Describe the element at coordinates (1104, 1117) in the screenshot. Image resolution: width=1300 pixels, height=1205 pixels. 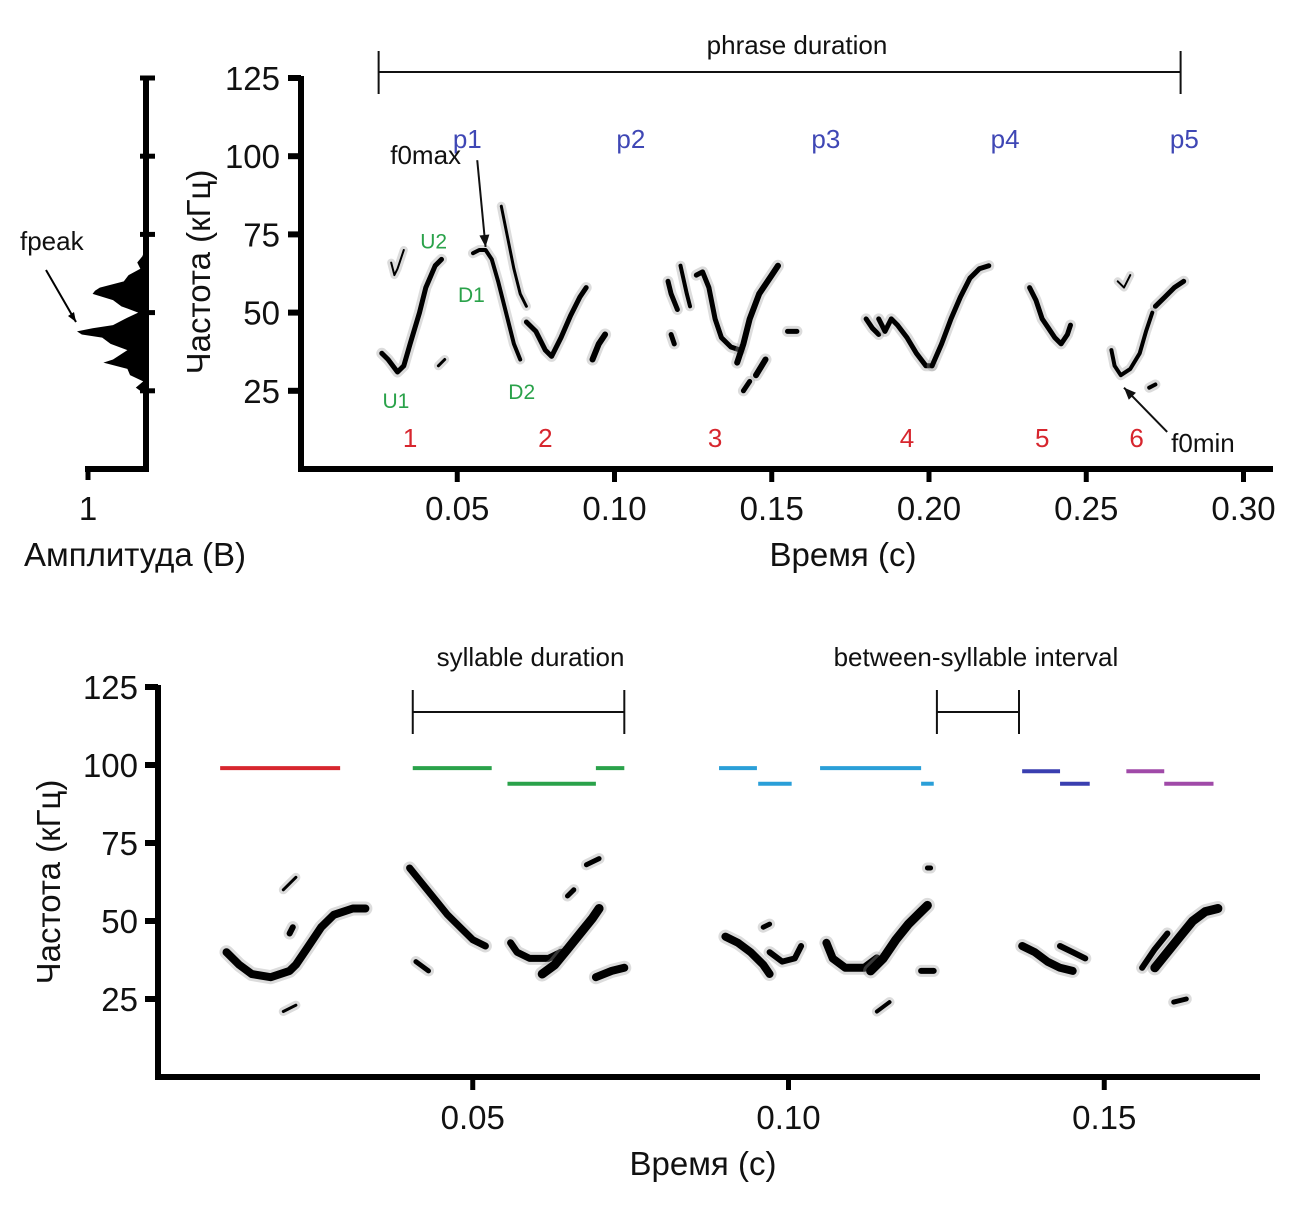
I see `syllable-x-tick-label: 0.15` at that location.